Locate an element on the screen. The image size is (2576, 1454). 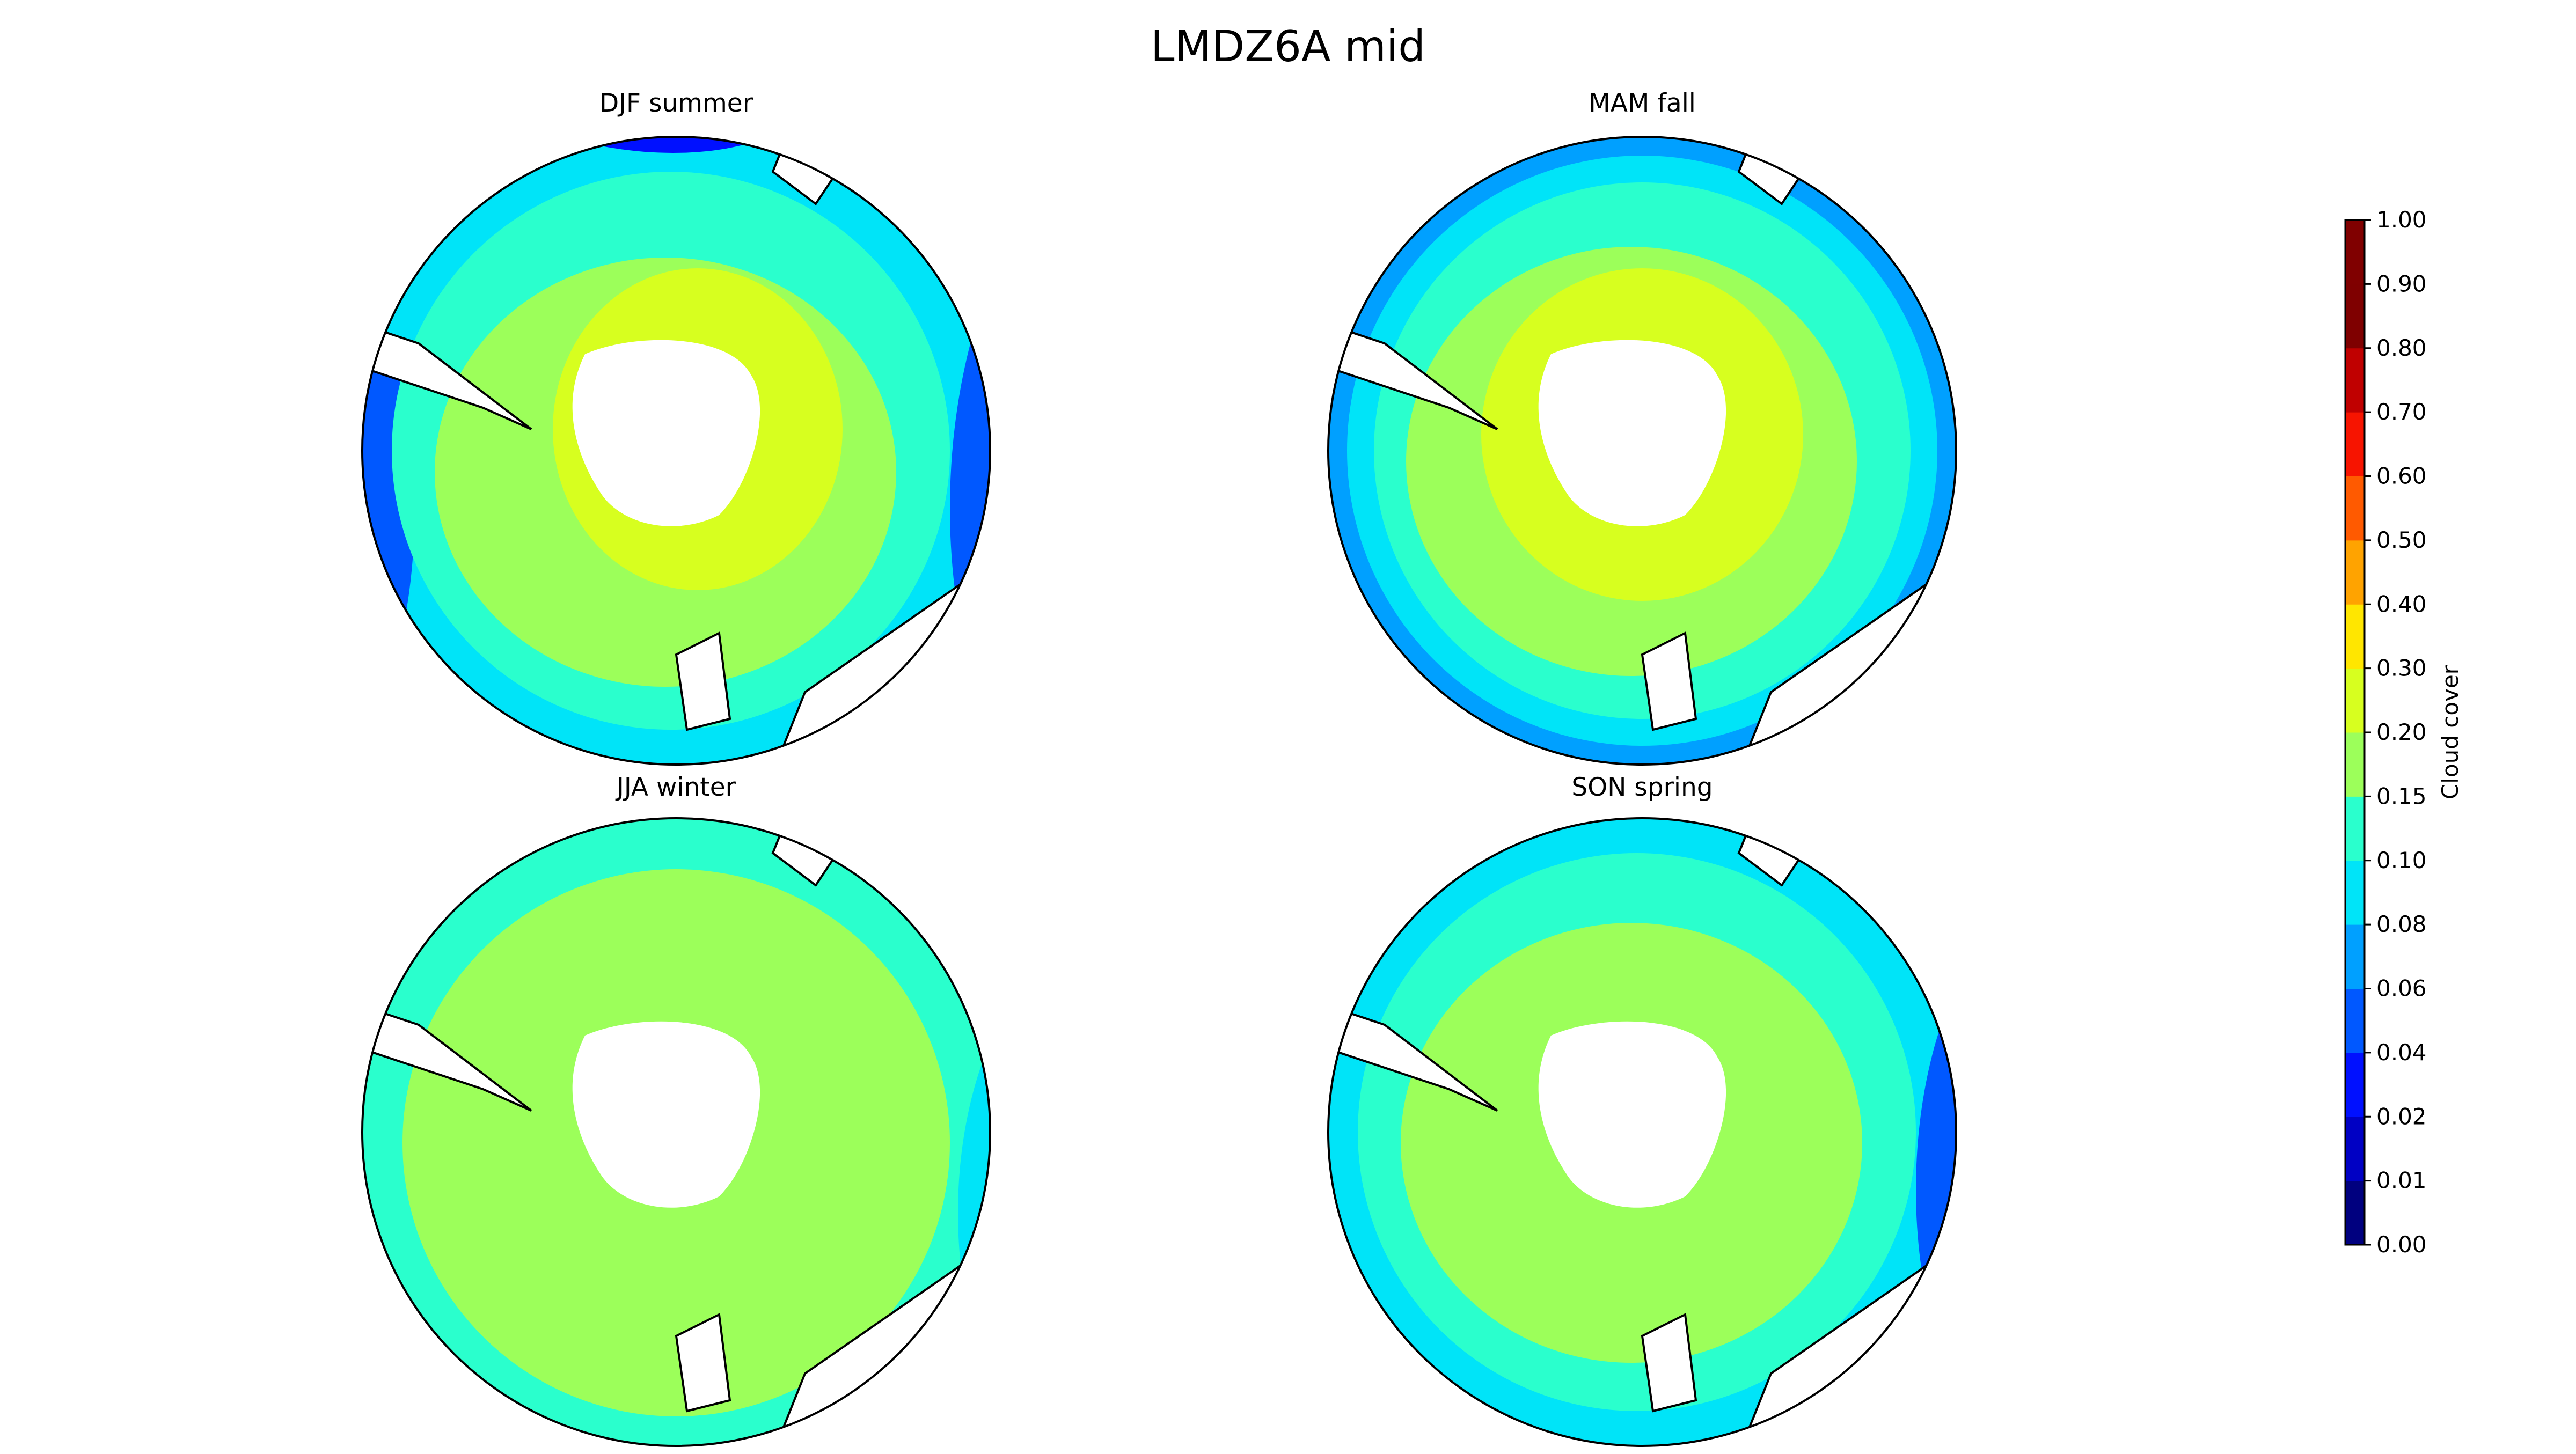
panel-title-jja: JJA winter is located at coordinates (676, 787).